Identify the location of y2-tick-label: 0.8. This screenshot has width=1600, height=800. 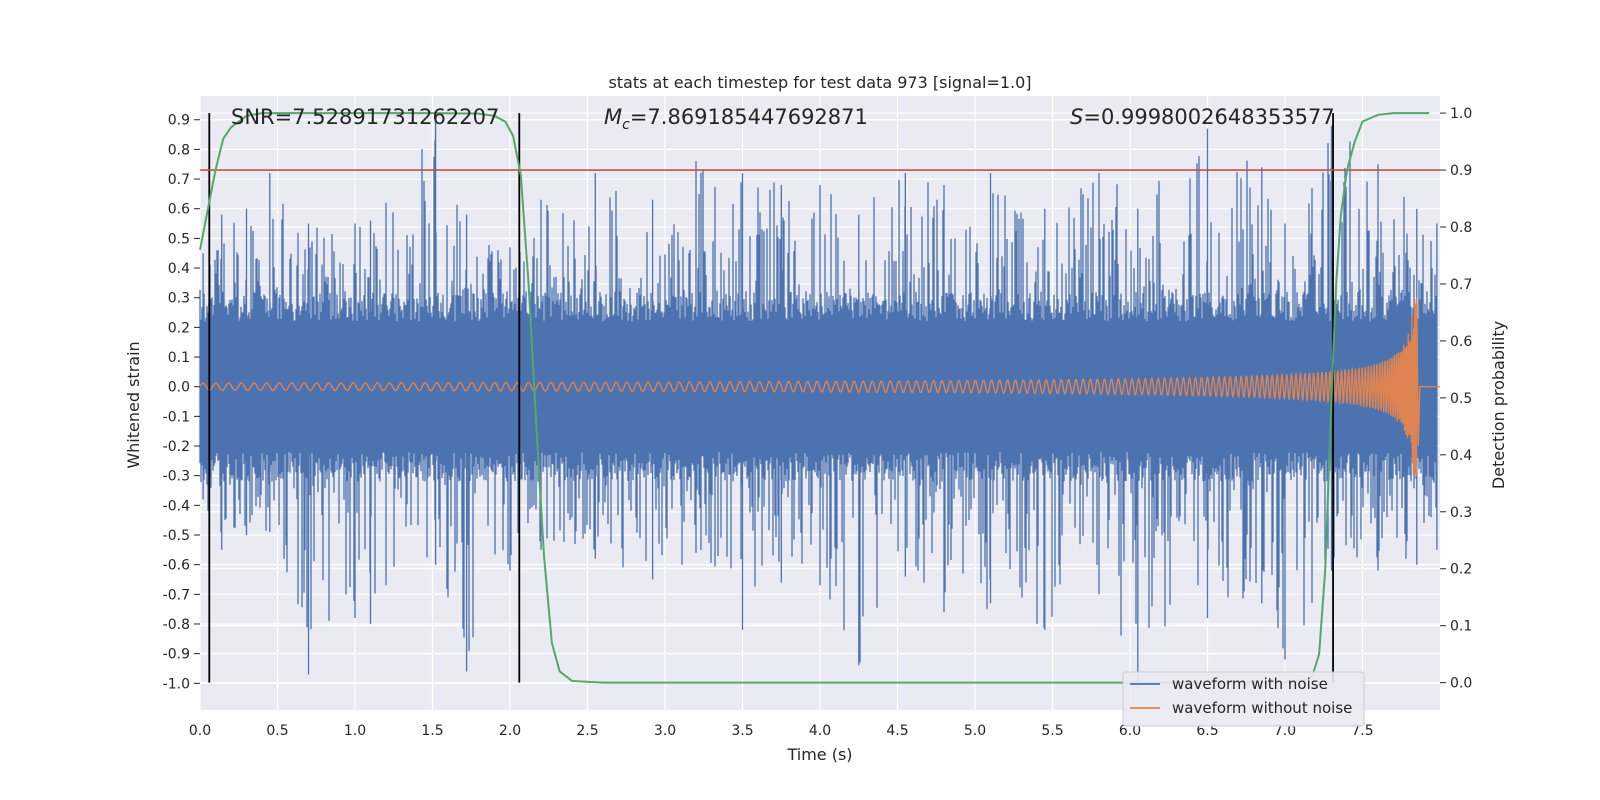
(1461, 228).